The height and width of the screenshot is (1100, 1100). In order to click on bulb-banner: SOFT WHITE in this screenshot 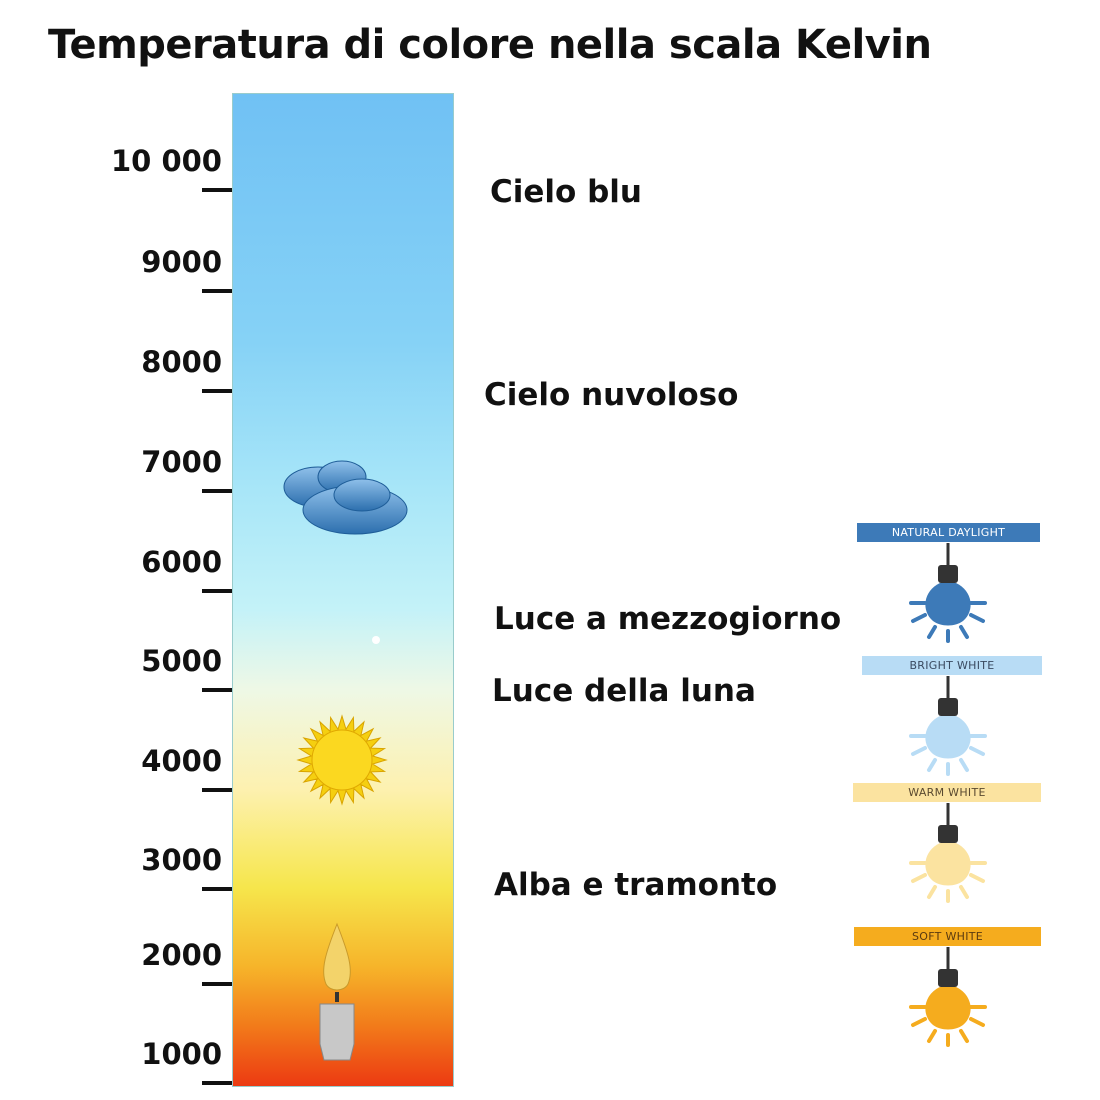, I will do `click(947, 936)`.